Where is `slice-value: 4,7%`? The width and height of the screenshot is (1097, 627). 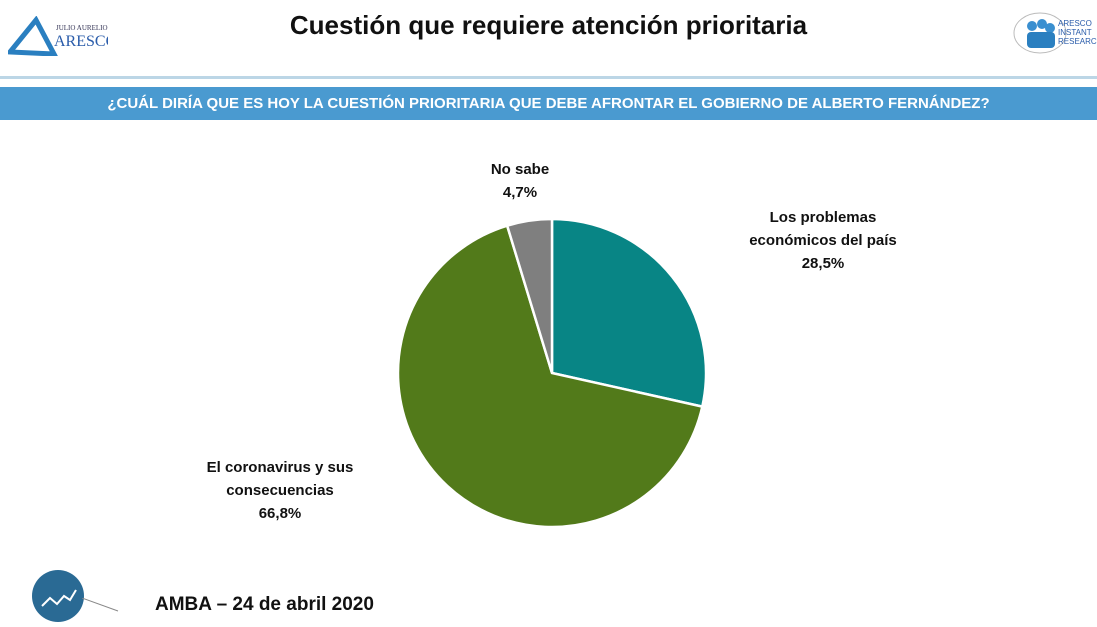
slice-value: 4,7% is located at coordinates (520, 192).